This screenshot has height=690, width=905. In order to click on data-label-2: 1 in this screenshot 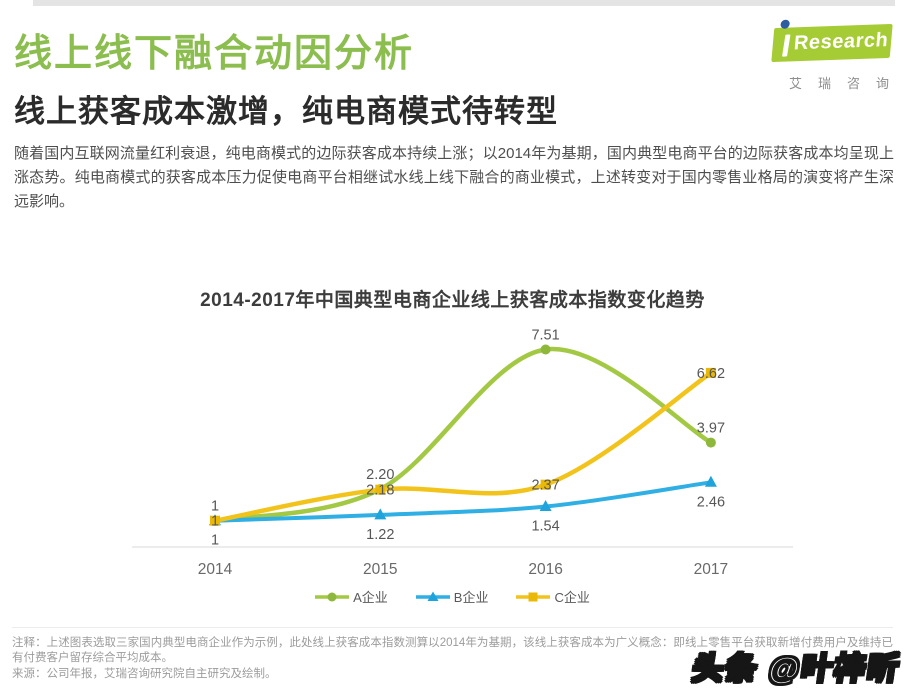, I will do `click(215, 522)`.